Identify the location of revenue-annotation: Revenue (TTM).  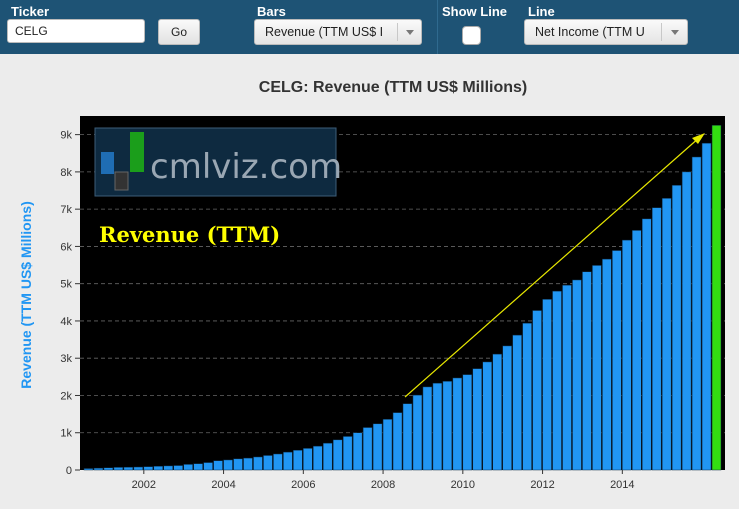
(189, 234).